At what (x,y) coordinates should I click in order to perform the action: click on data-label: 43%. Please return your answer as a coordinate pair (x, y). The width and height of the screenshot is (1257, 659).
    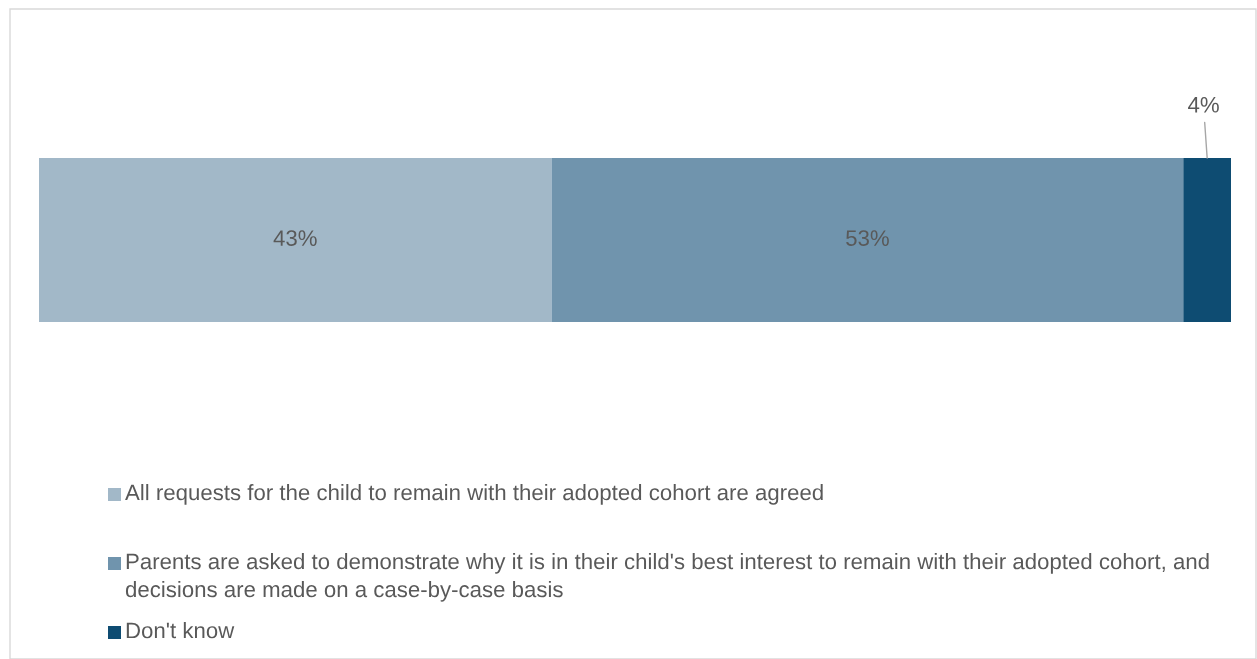
    Looking at the image, I should click on (295, 238).